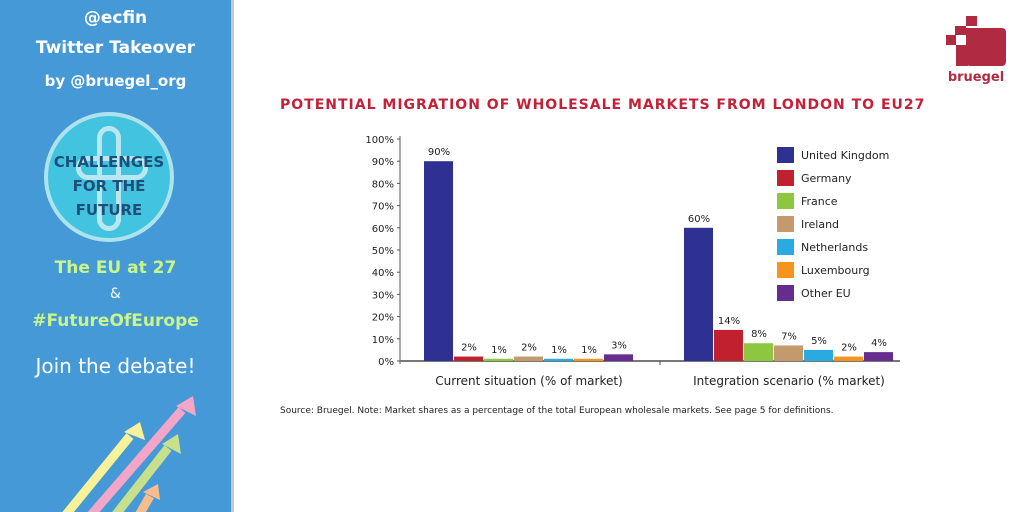 This screenshot has width=1024, height=512. I want to click on logo-text: bruegel, so click(976, 77).